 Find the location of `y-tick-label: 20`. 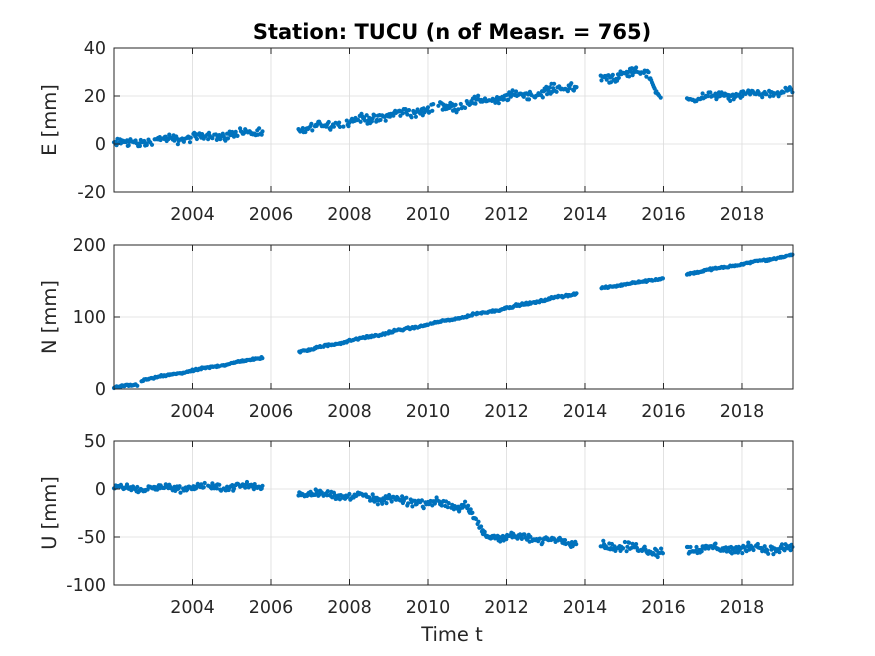

y-tick-label: 20 is located at coordinates (95, 97).